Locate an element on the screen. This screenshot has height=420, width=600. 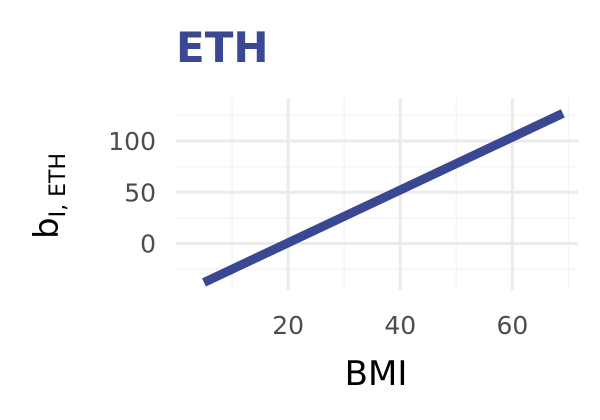
x-tick-label: 60 is located at coordinates (512, 325).